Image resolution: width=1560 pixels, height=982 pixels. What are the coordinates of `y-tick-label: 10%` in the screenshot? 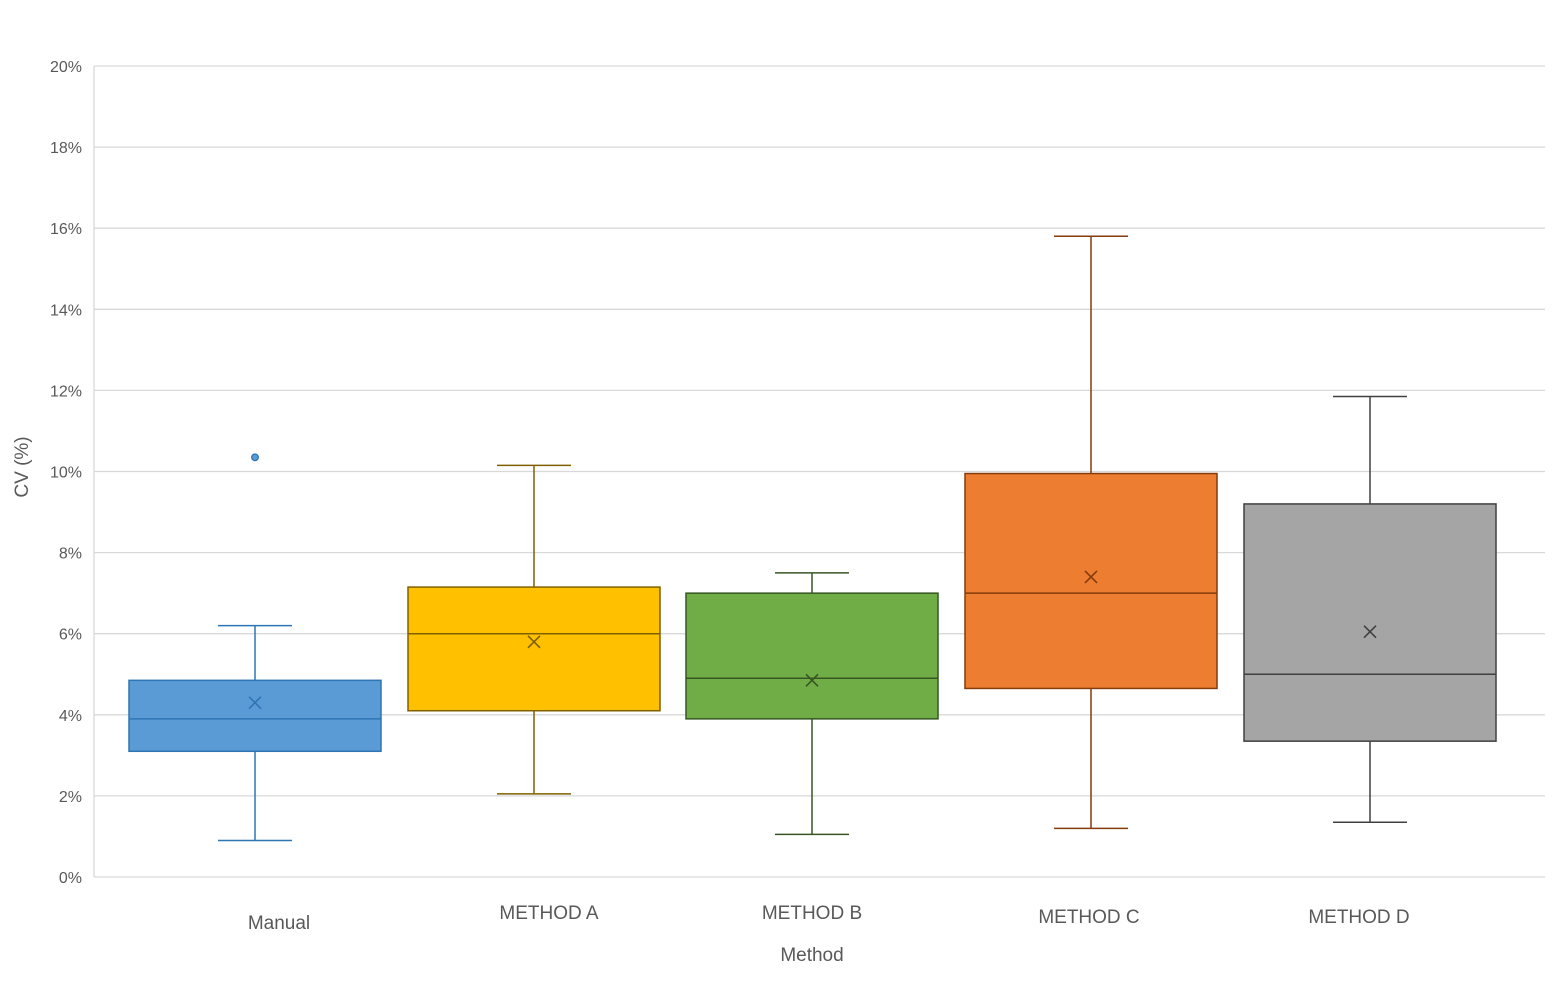 It's located at (66, 473).